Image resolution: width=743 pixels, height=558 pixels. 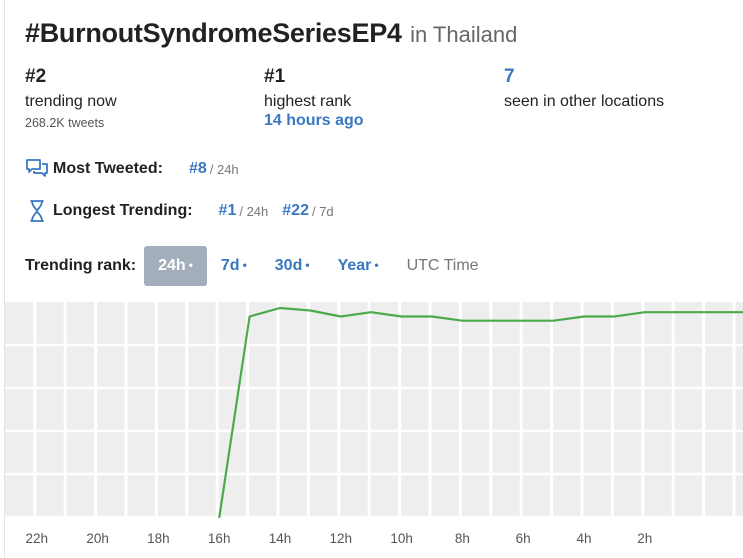 I want to click on tab-7d: 7d •, so click(x=234, y=266).